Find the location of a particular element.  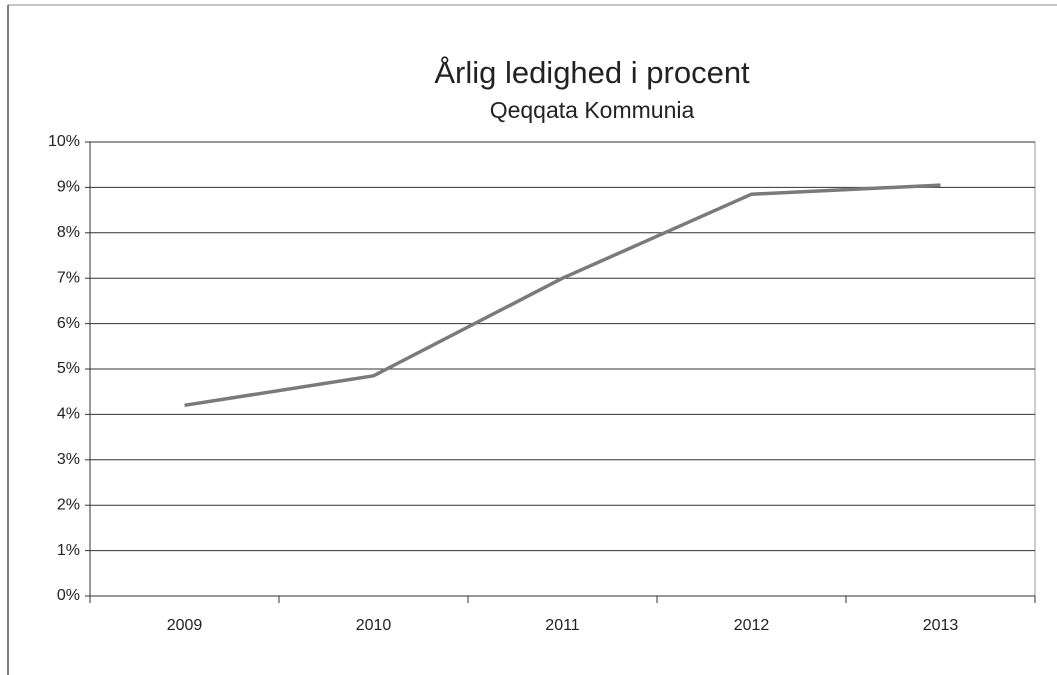

y-tick-label: 8% is located at coordinates (68, 232).